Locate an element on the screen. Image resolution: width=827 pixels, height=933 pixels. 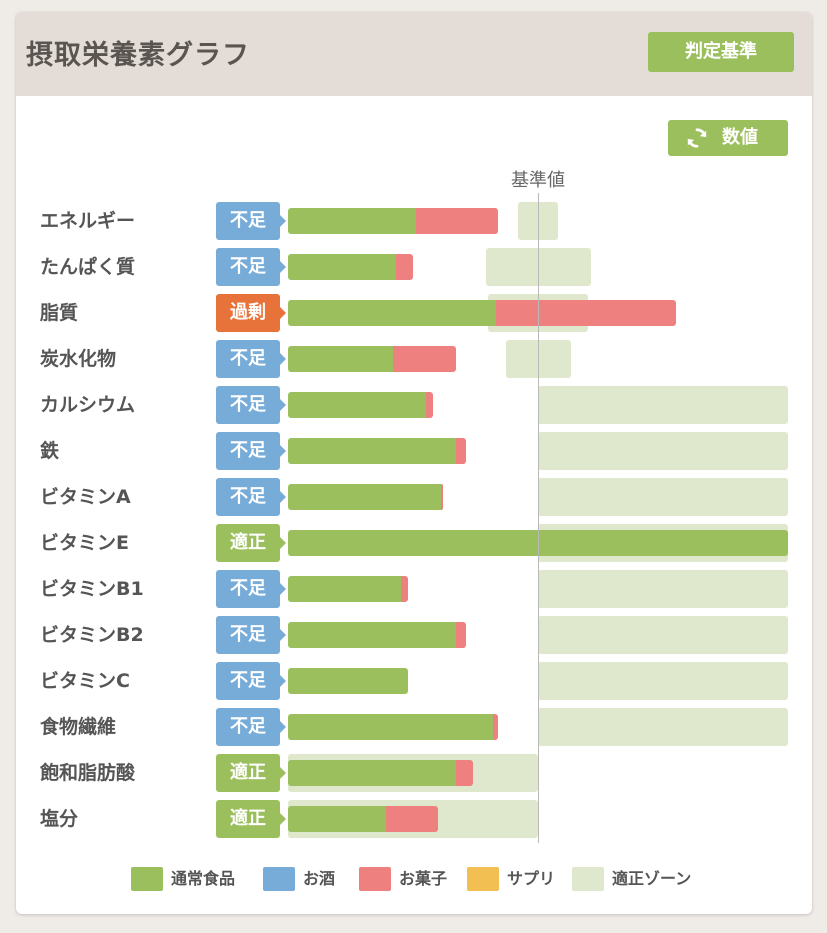
nutrient-label: 脂質 is located at coordinates (59, 313).